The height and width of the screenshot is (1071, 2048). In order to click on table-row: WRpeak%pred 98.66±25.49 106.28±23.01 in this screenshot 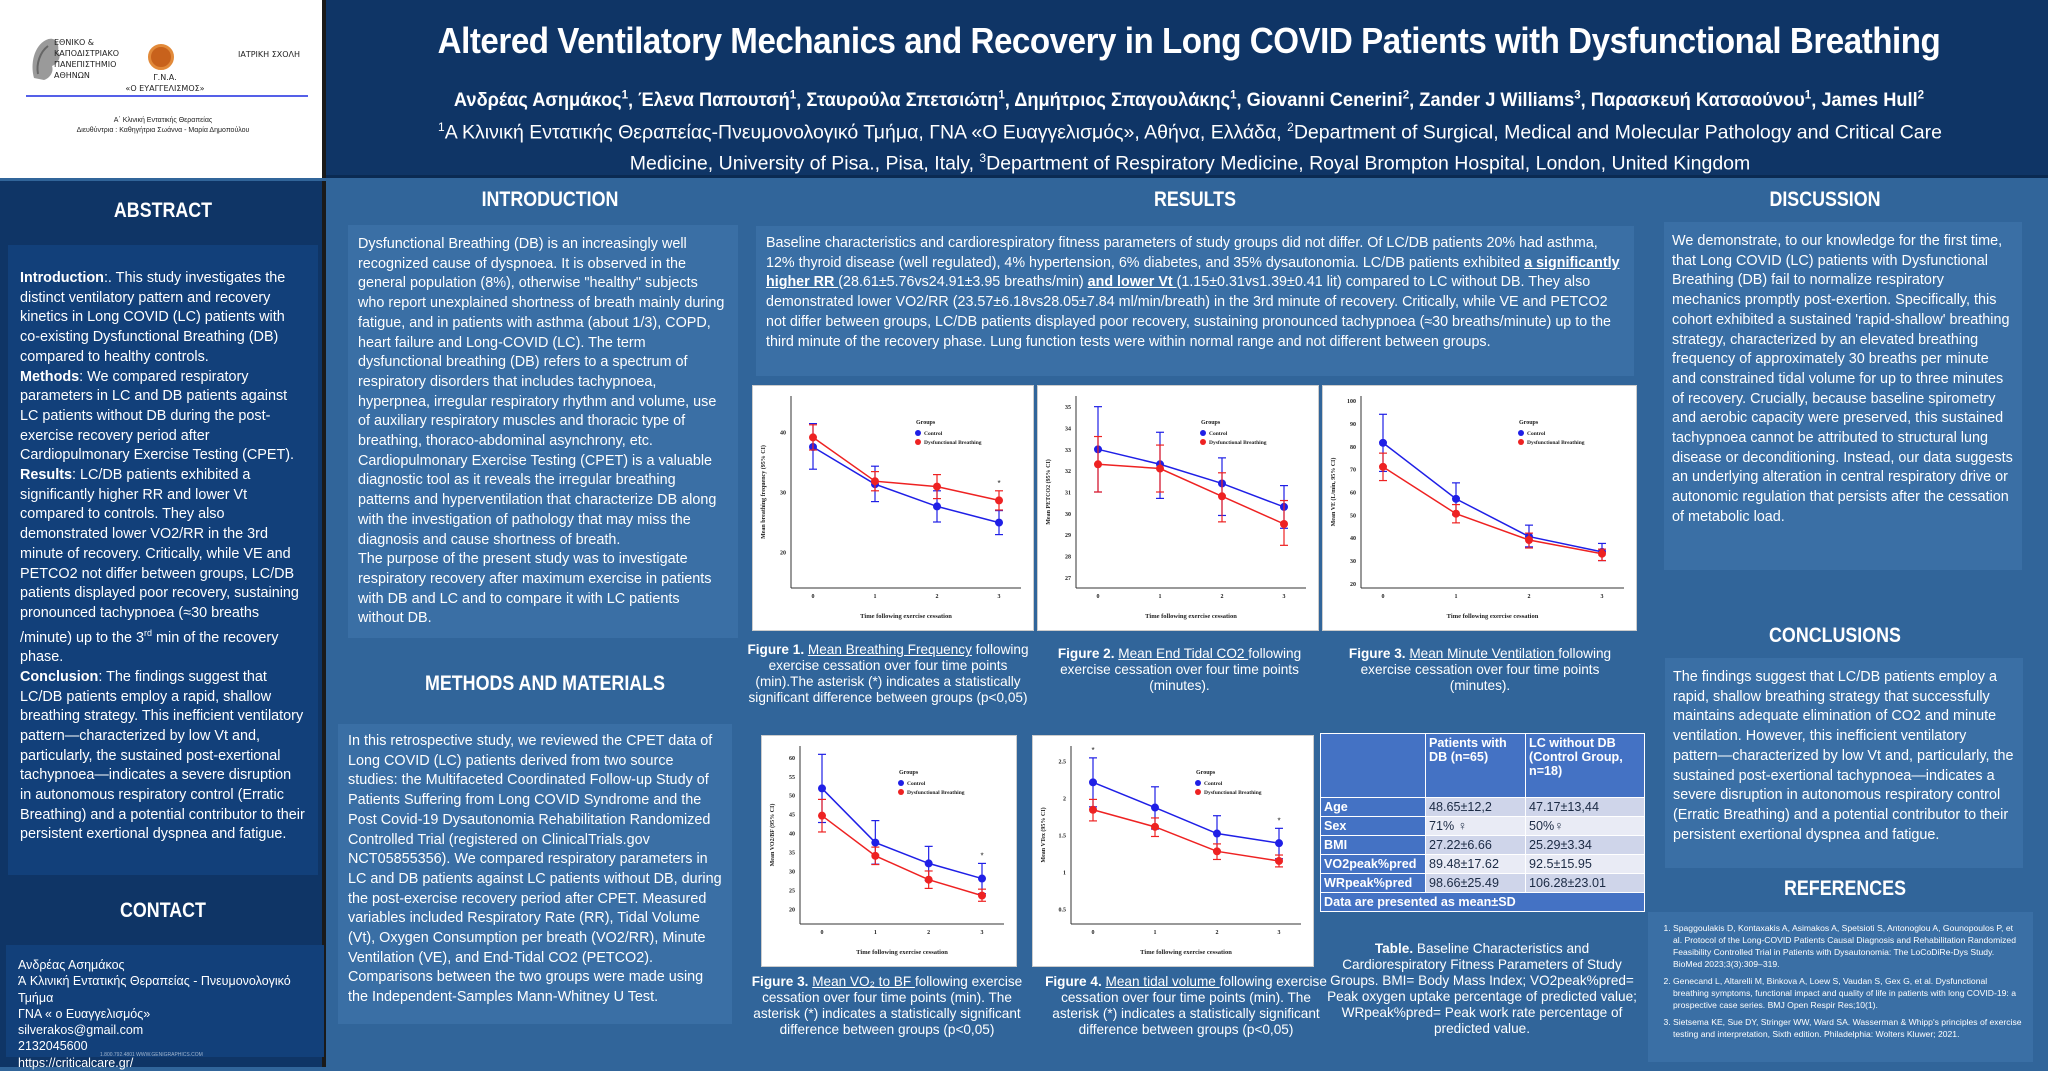, I will do `click(1482, 883)`.